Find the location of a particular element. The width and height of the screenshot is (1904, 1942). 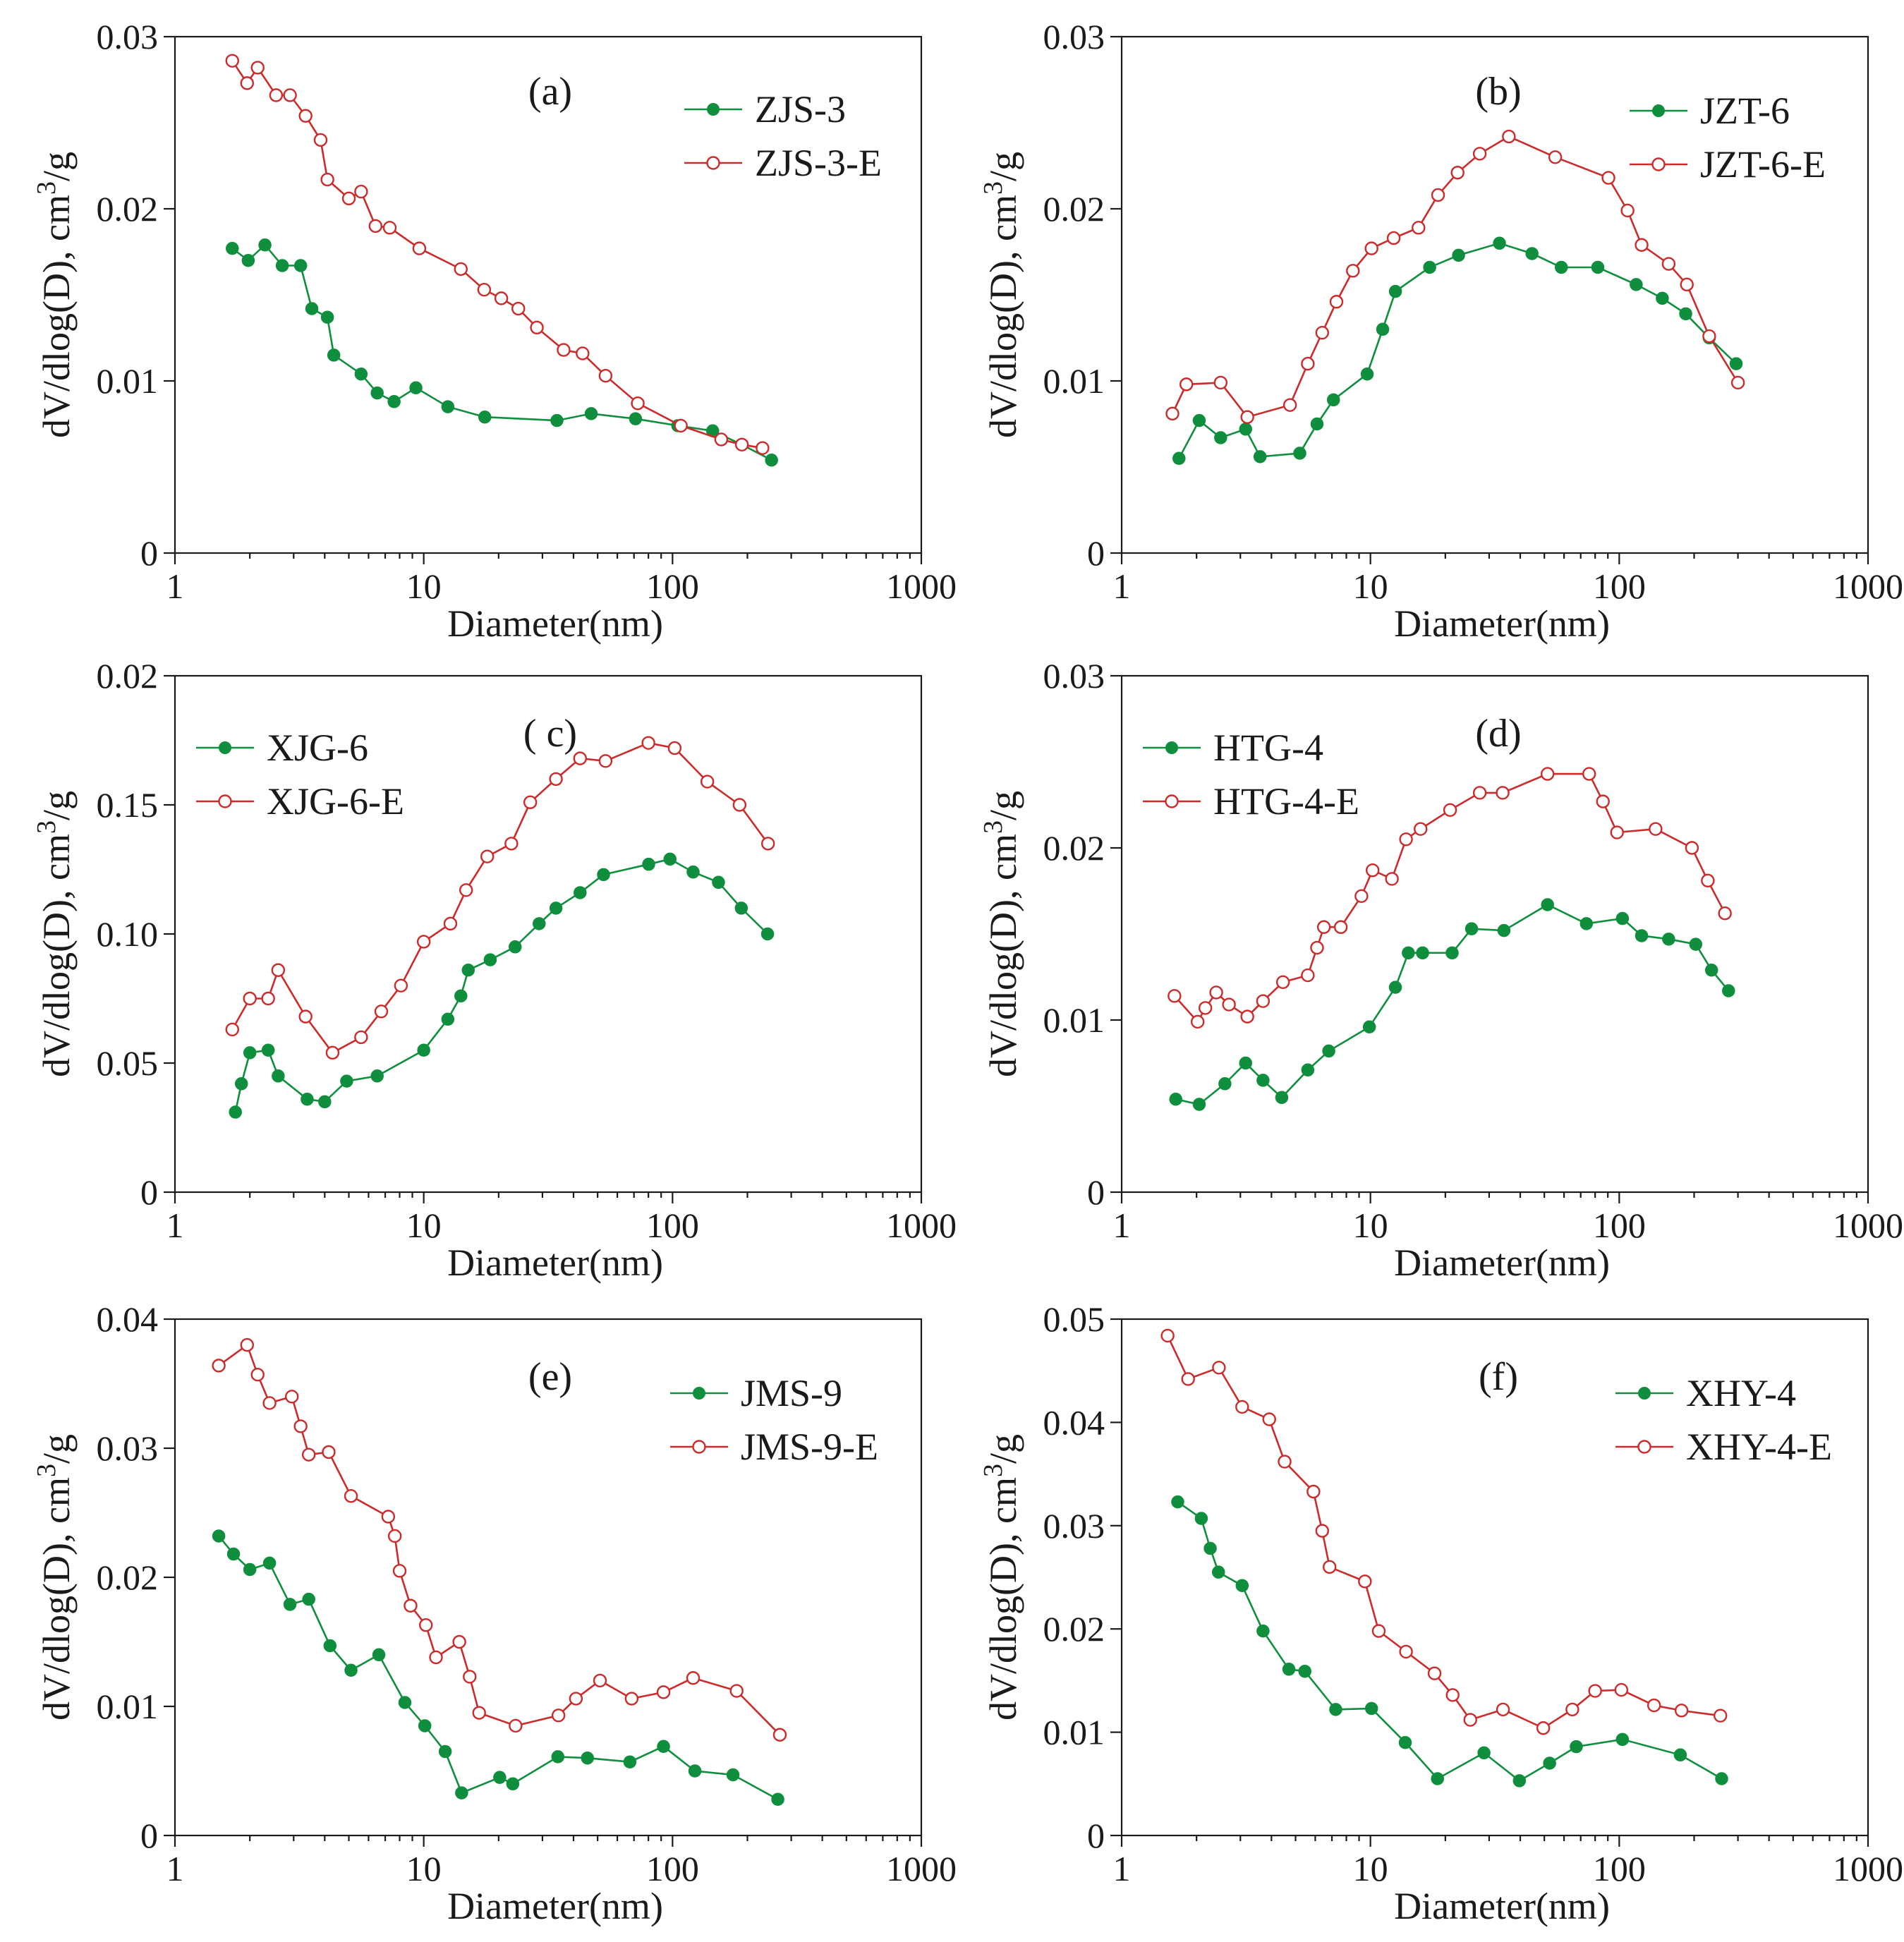

legend-entry: ZJS-3 is located at coordinates (765, 109).